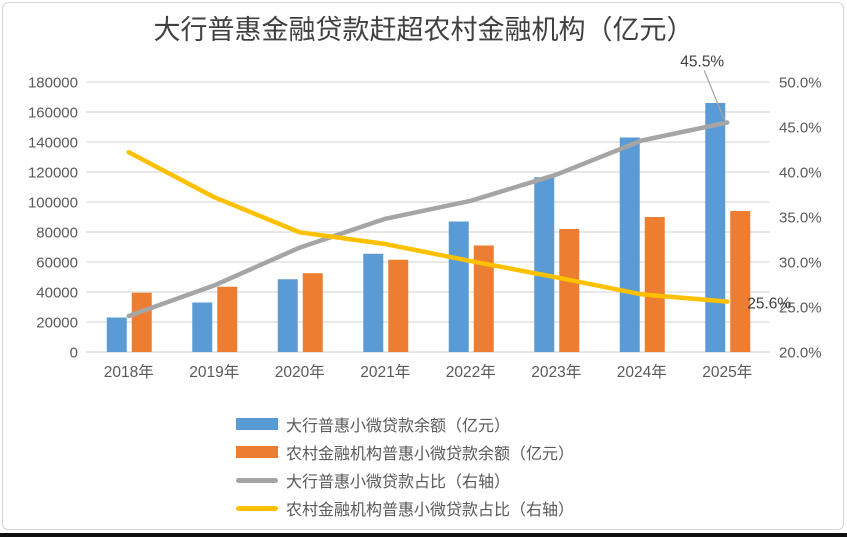  I want to click on y-axis-right-tick-label: 50.0%, so click(800, 83).